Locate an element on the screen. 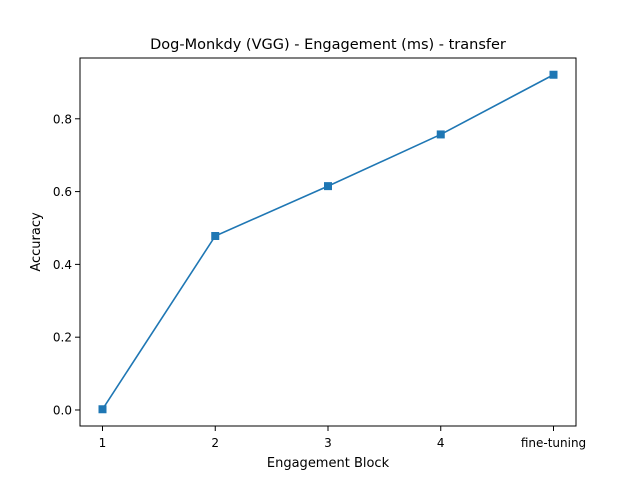  x-tick-label: 1 is located at coordinates (103, 443).